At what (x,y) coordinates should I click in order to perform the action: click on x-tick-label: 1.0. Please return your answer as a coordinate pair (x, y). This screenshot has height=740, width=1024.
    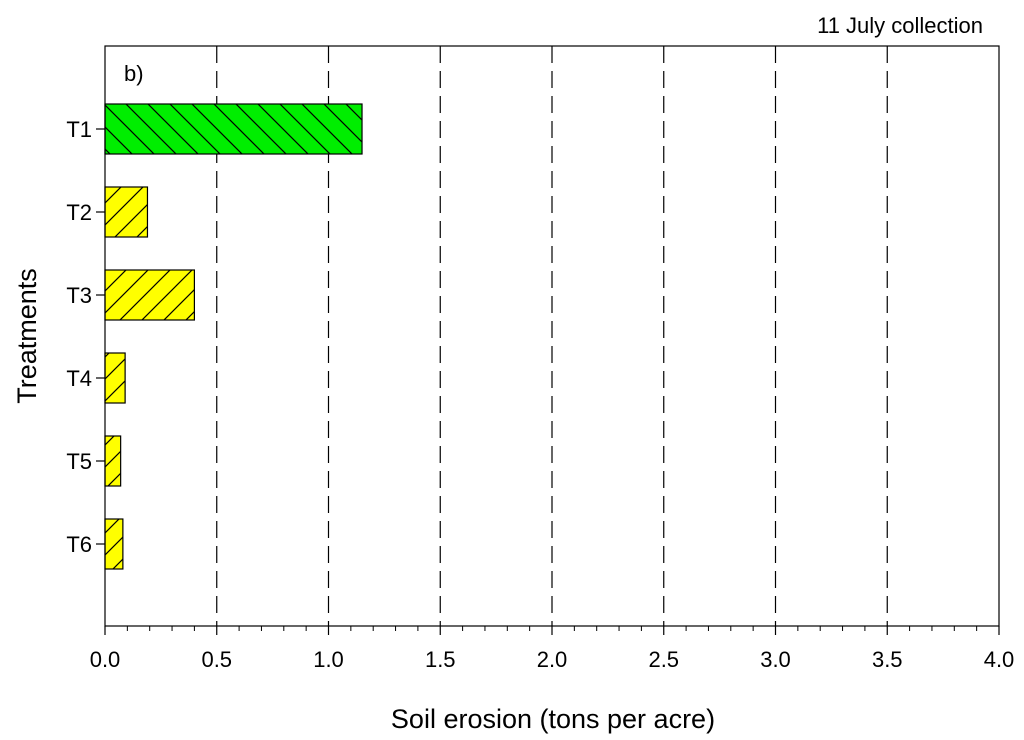
    Looking at the image, I should click on (328, 659).